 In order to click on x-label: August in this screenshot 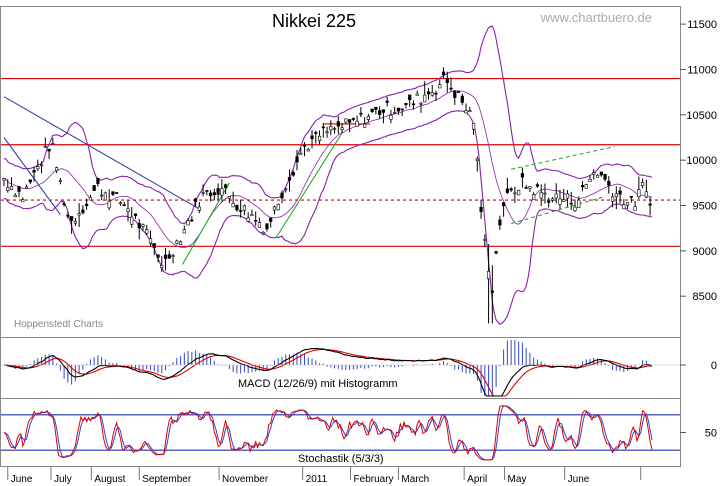, I will do `click(109, 479)`.